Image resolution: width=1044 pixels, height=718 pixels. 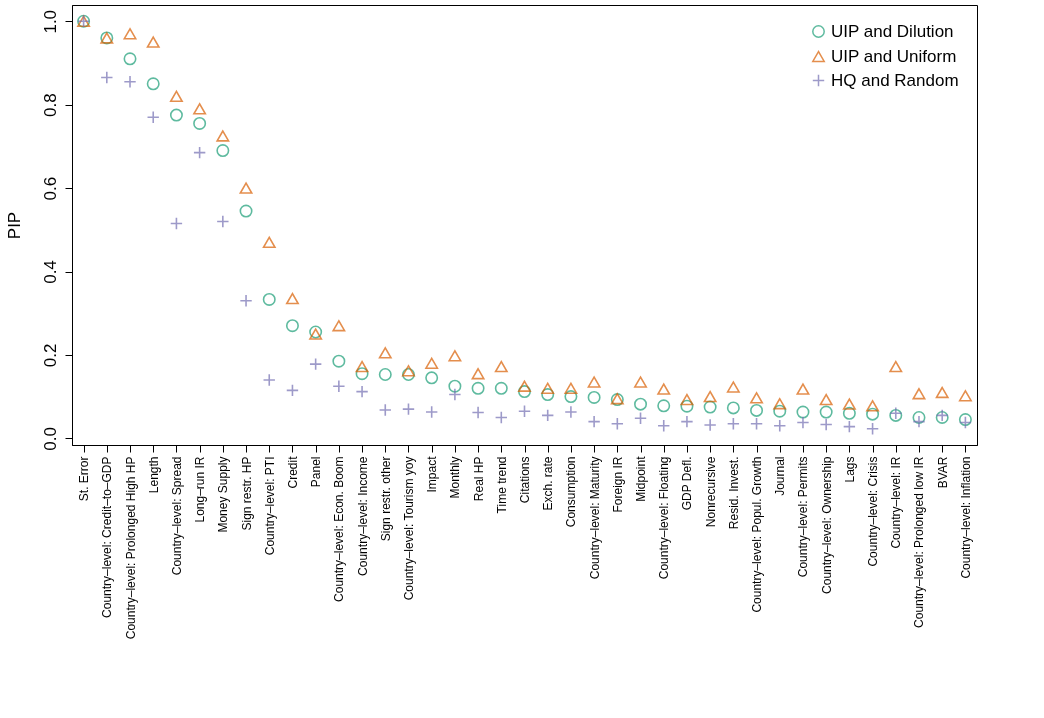 What do you see at coordinates (385, 499) in the screenshot?
I see `x-tick-label: Sign restr. other` at bounding box center [385, 499].